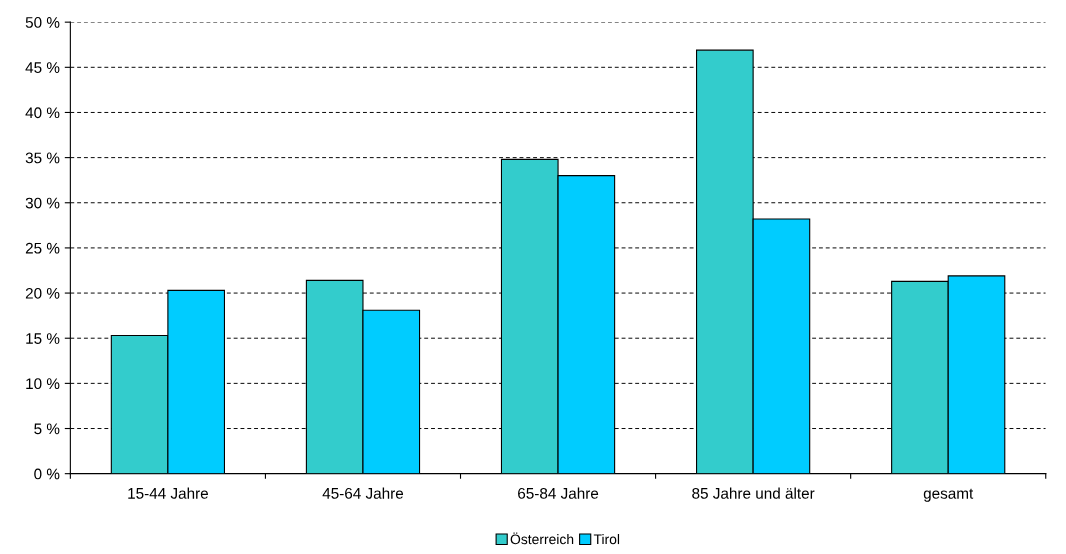 This screenshot has width=1066, height=554. What do you see at coordinates (606, 539) in the screenshot?
I see `legend-label: Tirol` at bounding box center [606, 539].